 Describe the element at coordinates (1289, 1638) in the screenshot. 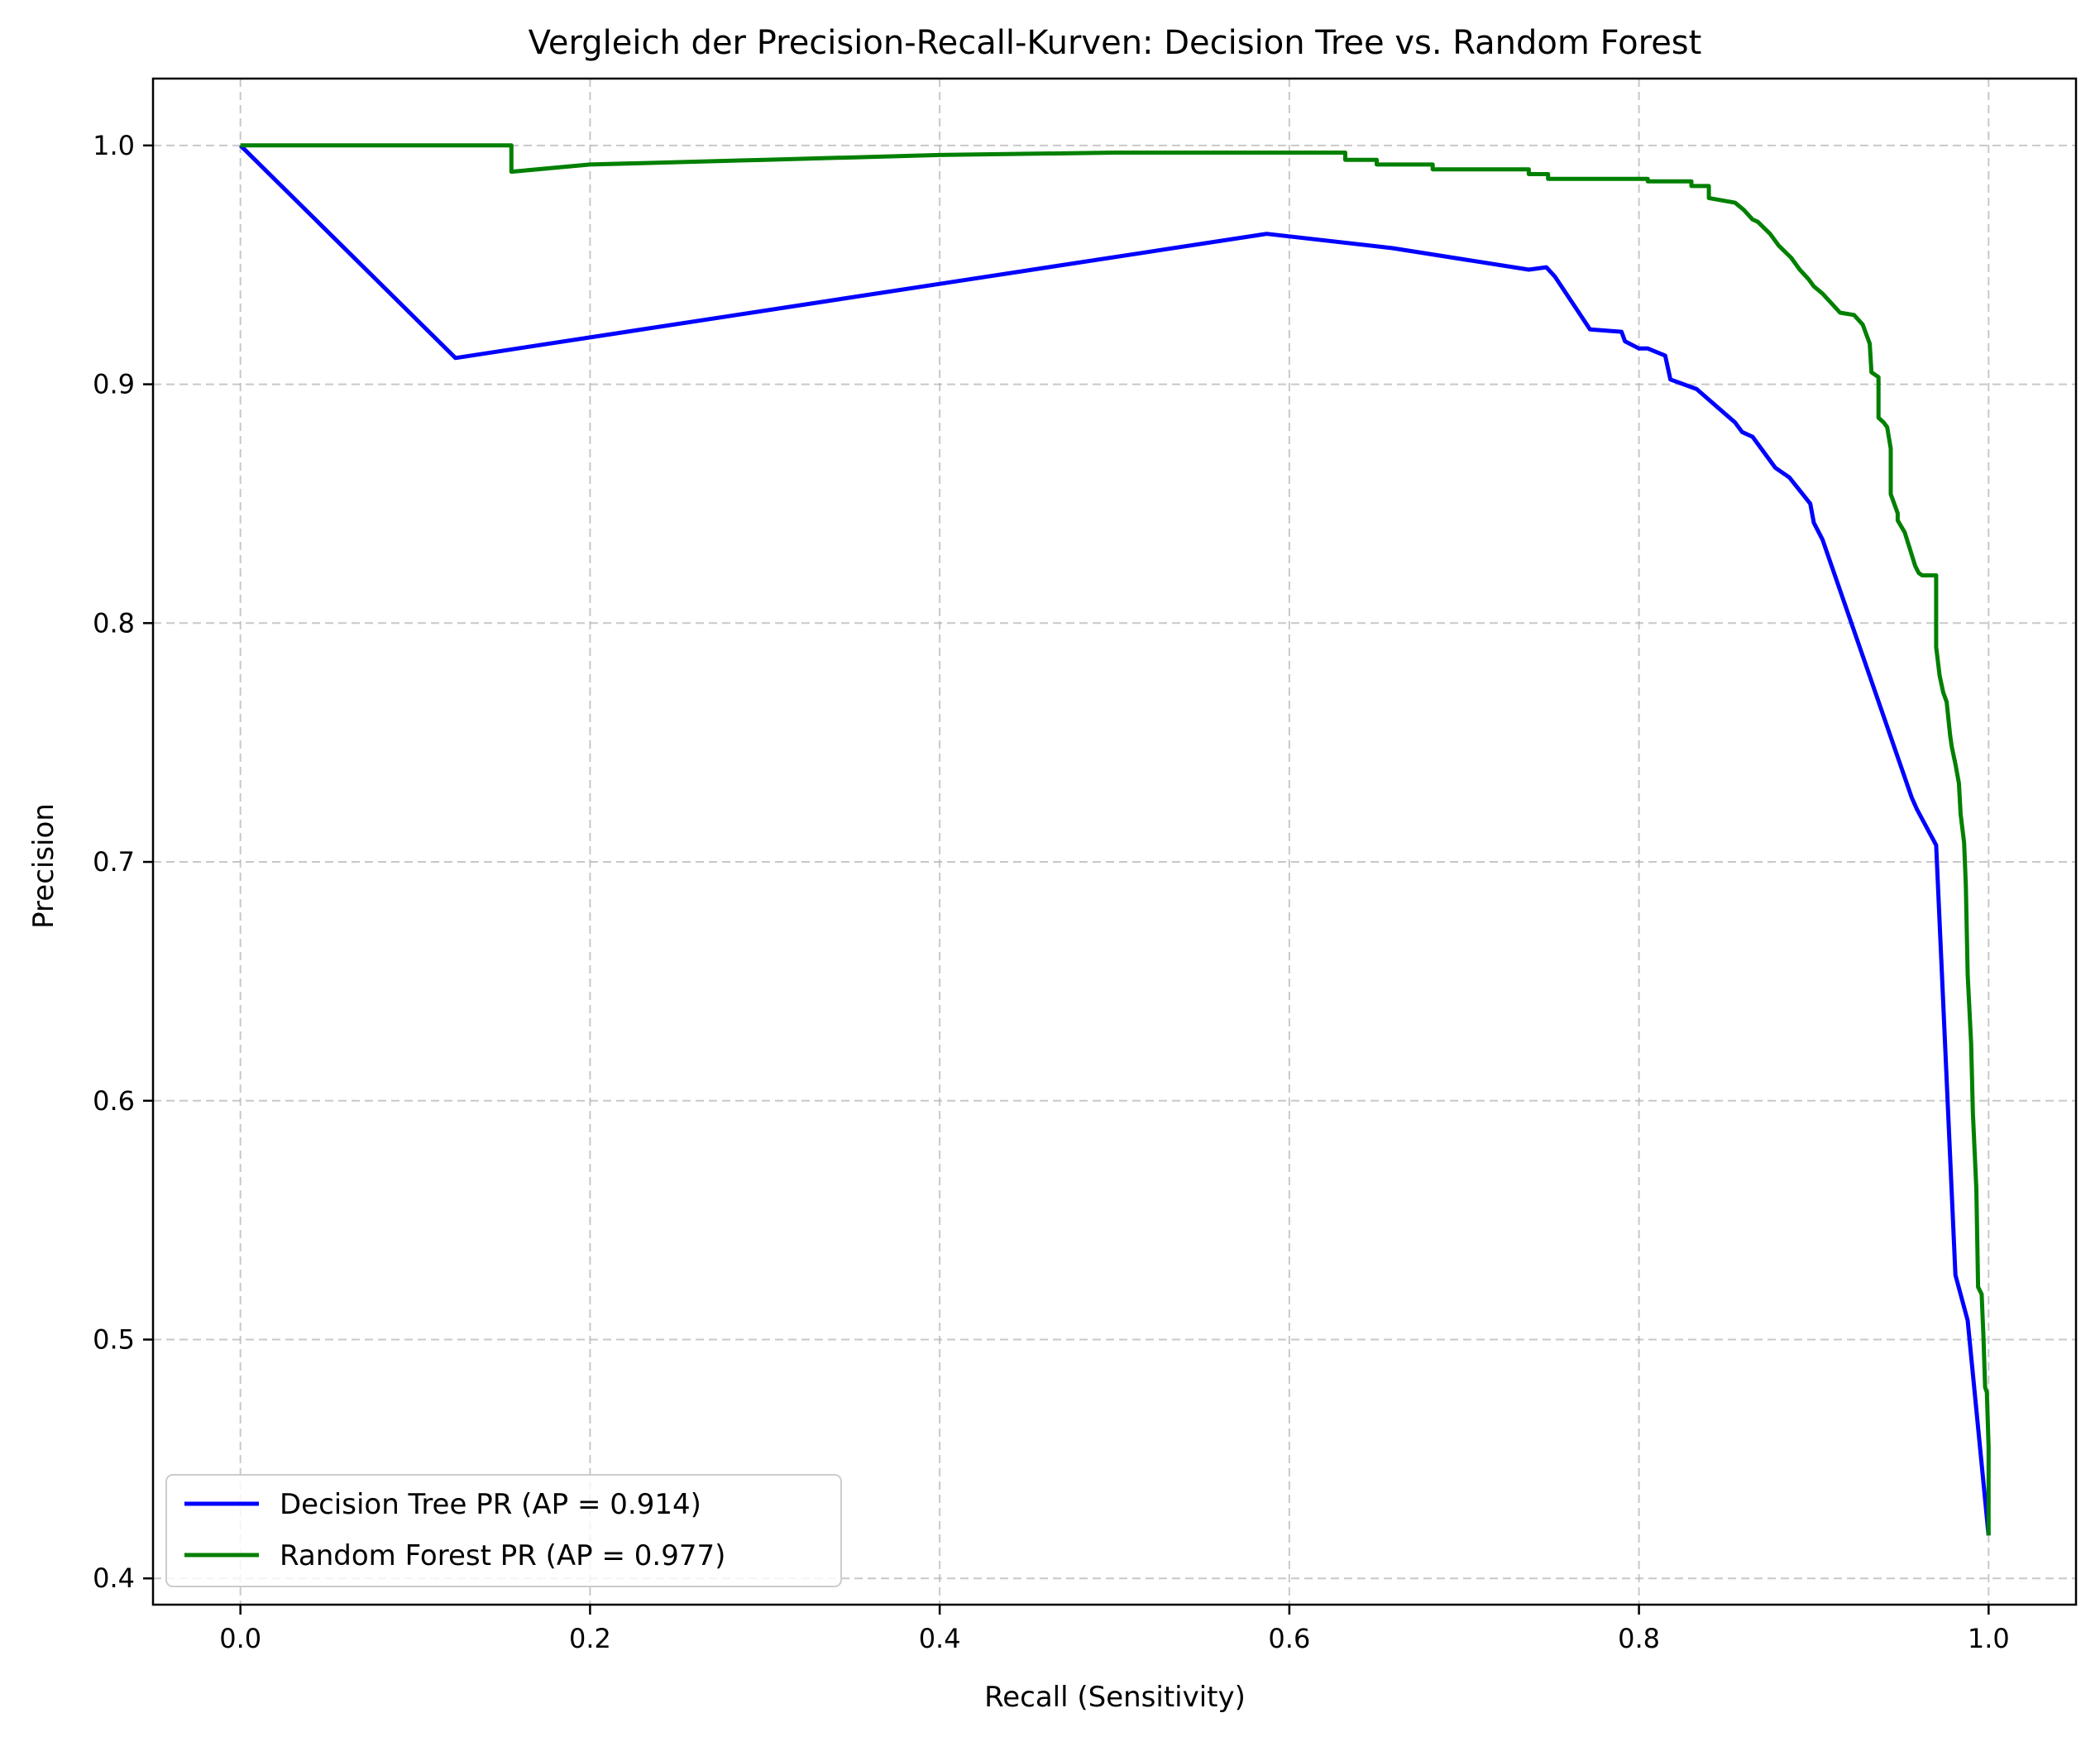

I see `x-tick-label: 0.6` at that location.